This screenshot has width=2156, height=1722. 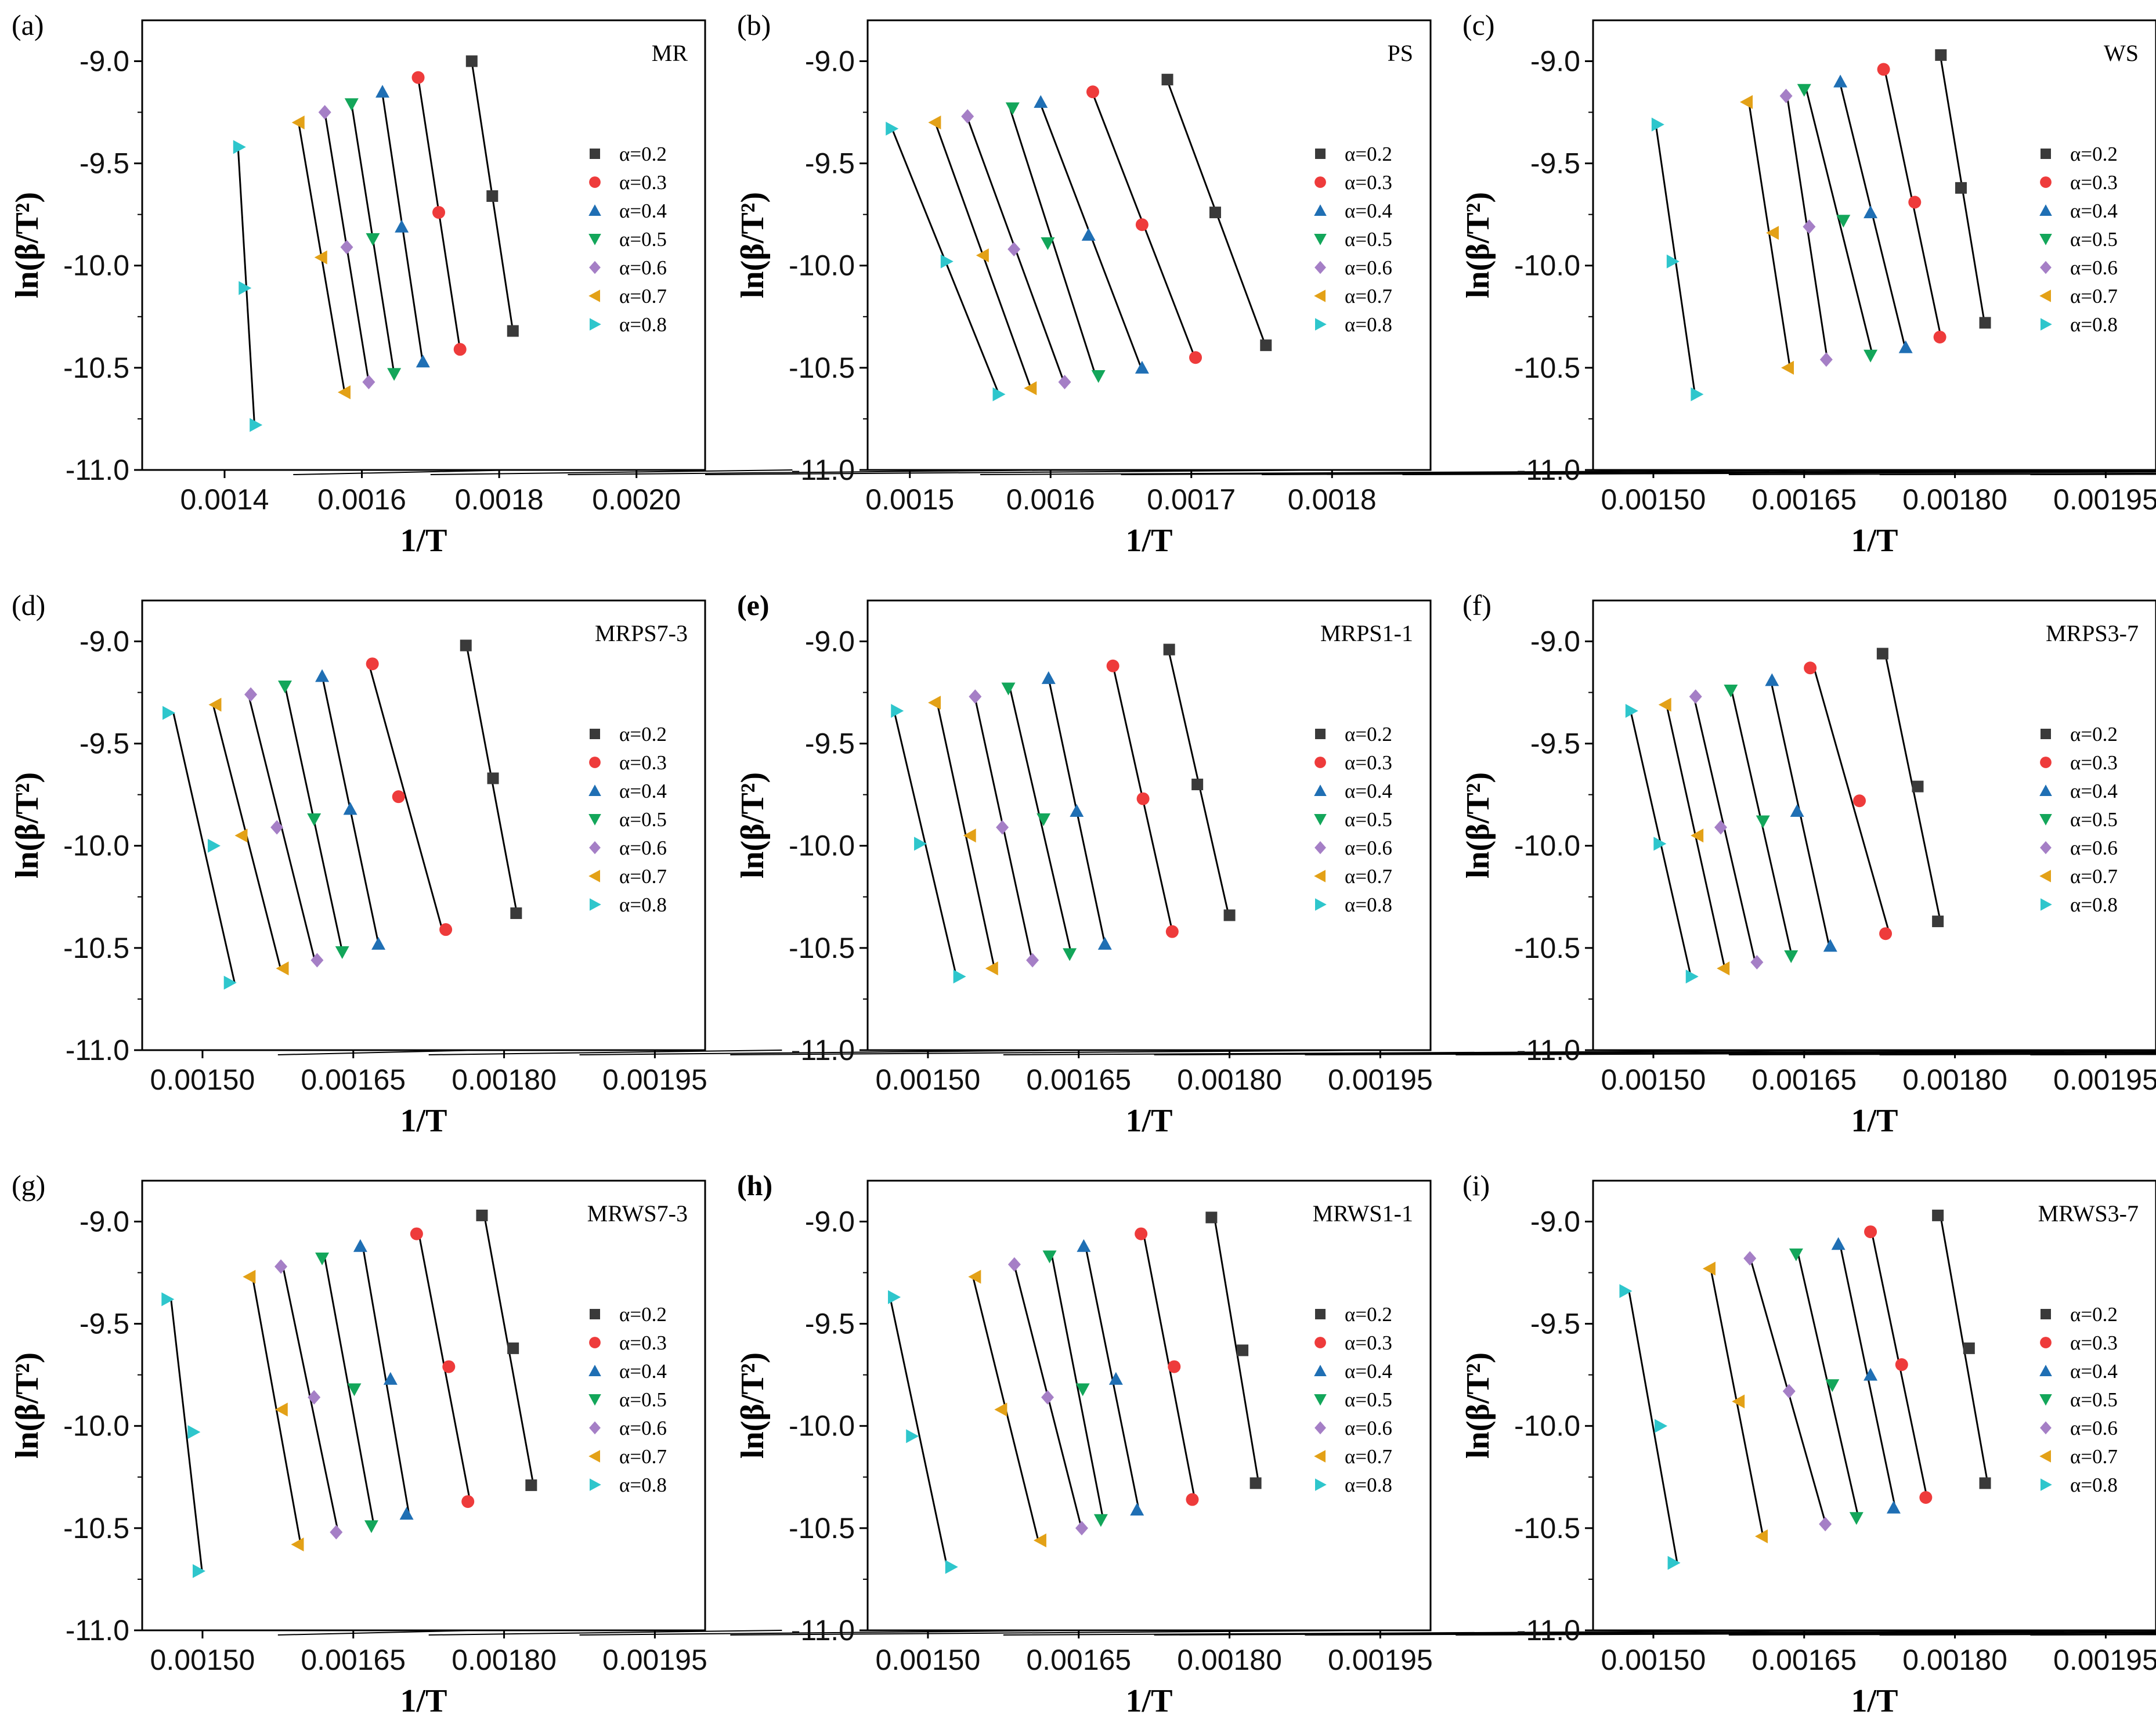 I want to click on legend-label: α=0.7, so click(x=643, y=297).